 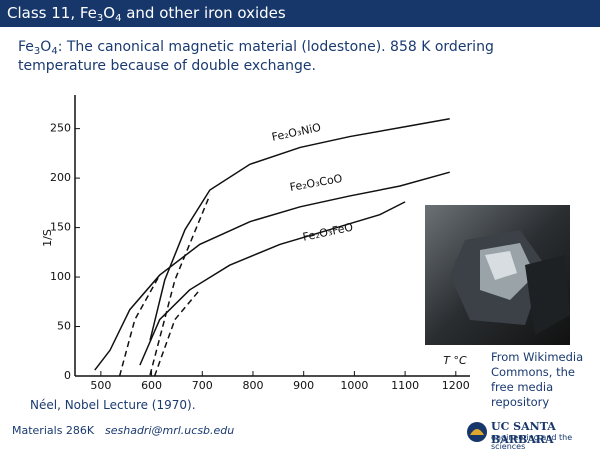 I want to click on photo, so click(x=497, y=275).